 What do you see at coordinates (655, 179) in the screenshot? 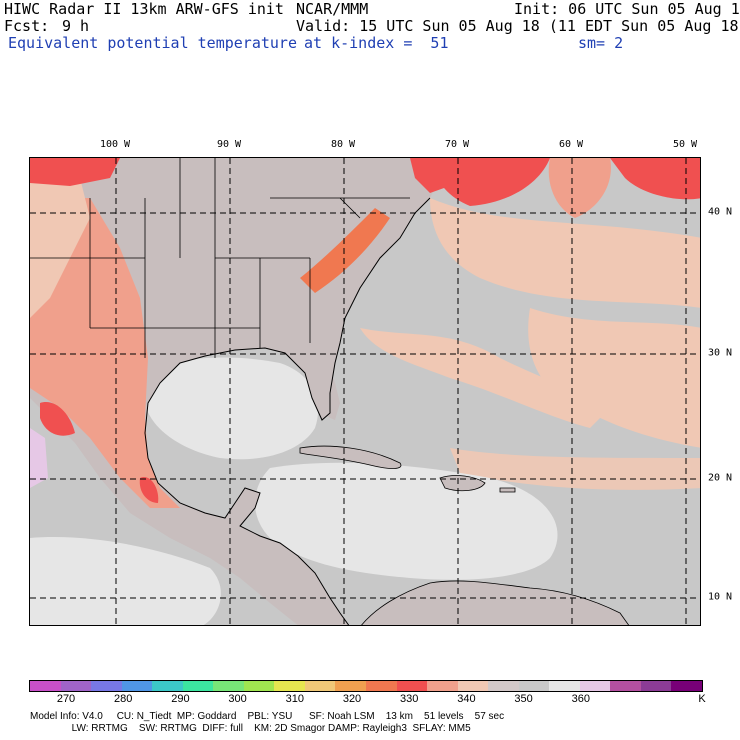
I see `atlantic-red-patch-northeast` at bounding box center [655, 179].